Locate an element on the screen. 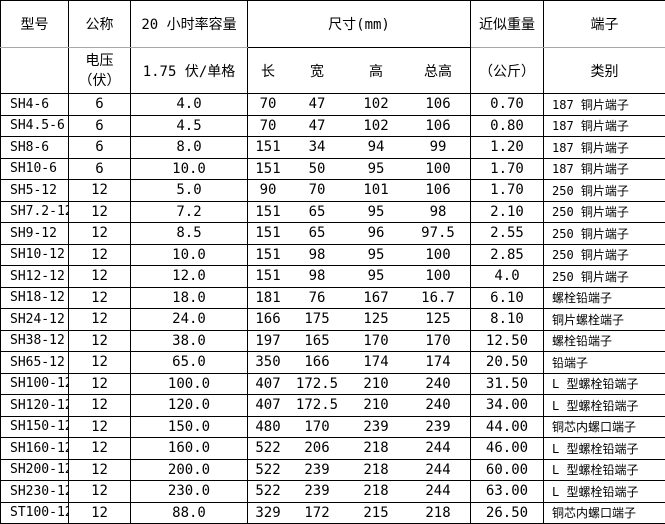 The image size is (665, 524). terminal-cell: 螺栓铅端子 is located at coordinates (604, 340).